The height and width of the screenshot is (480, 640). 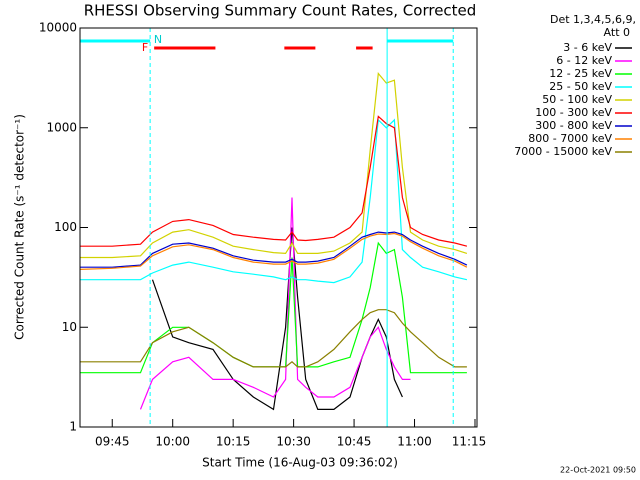 I want to click on legend-label: 800 - 7000 keV, so click(x=570, y=138).